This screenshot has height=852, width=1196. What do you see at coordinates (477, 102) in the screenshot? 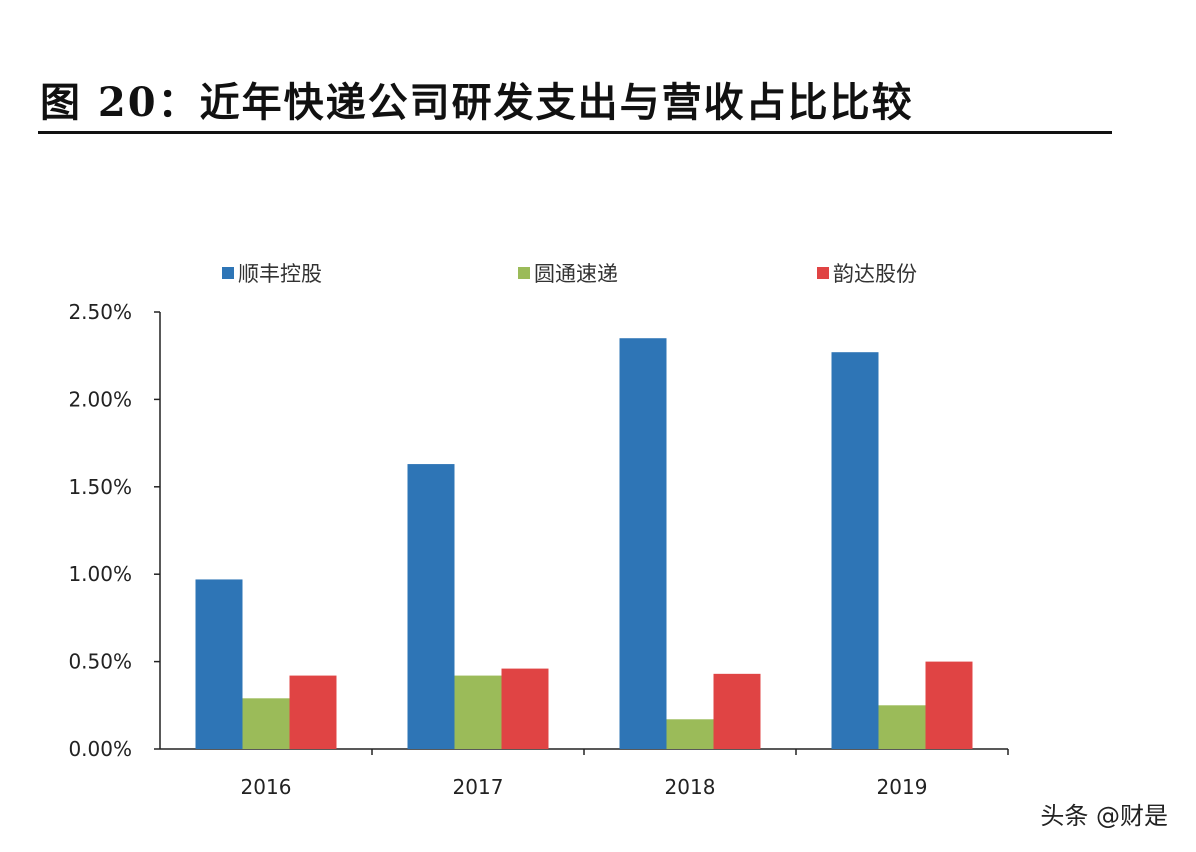
I see `chart-title: 图 20：近年快递公司研发支出与营收占比比较` at bounding box center [477, 102].